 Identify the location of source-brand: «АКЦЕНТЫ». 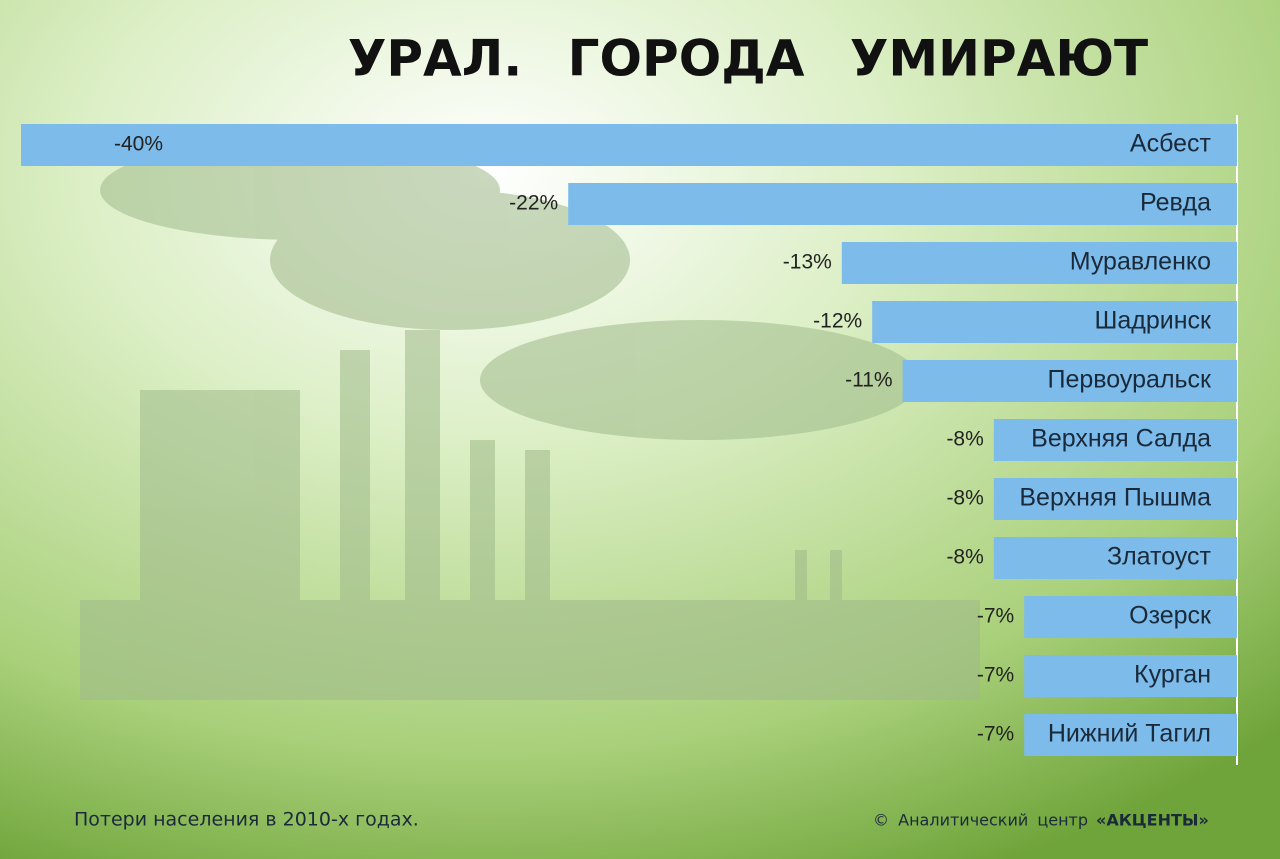
(1152, 820).